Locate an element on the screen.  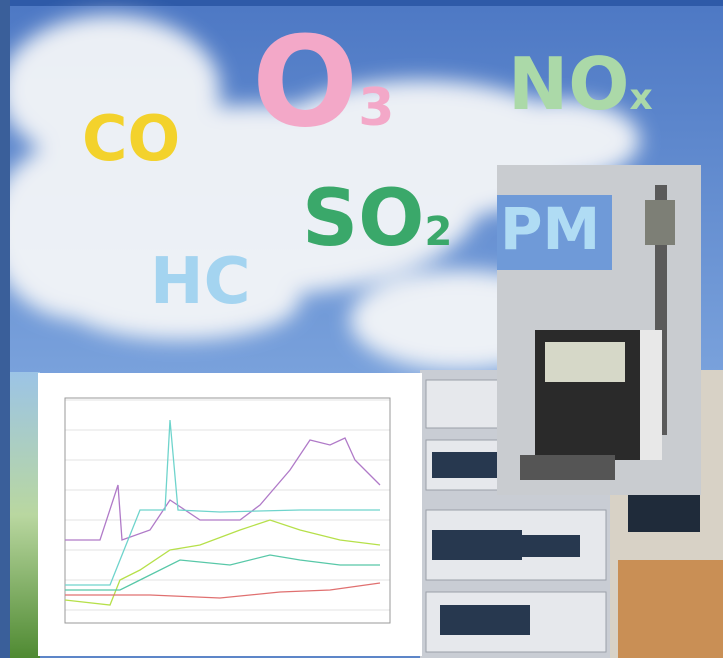
pollutant-label: NOx is located at coordinates (580, 84).